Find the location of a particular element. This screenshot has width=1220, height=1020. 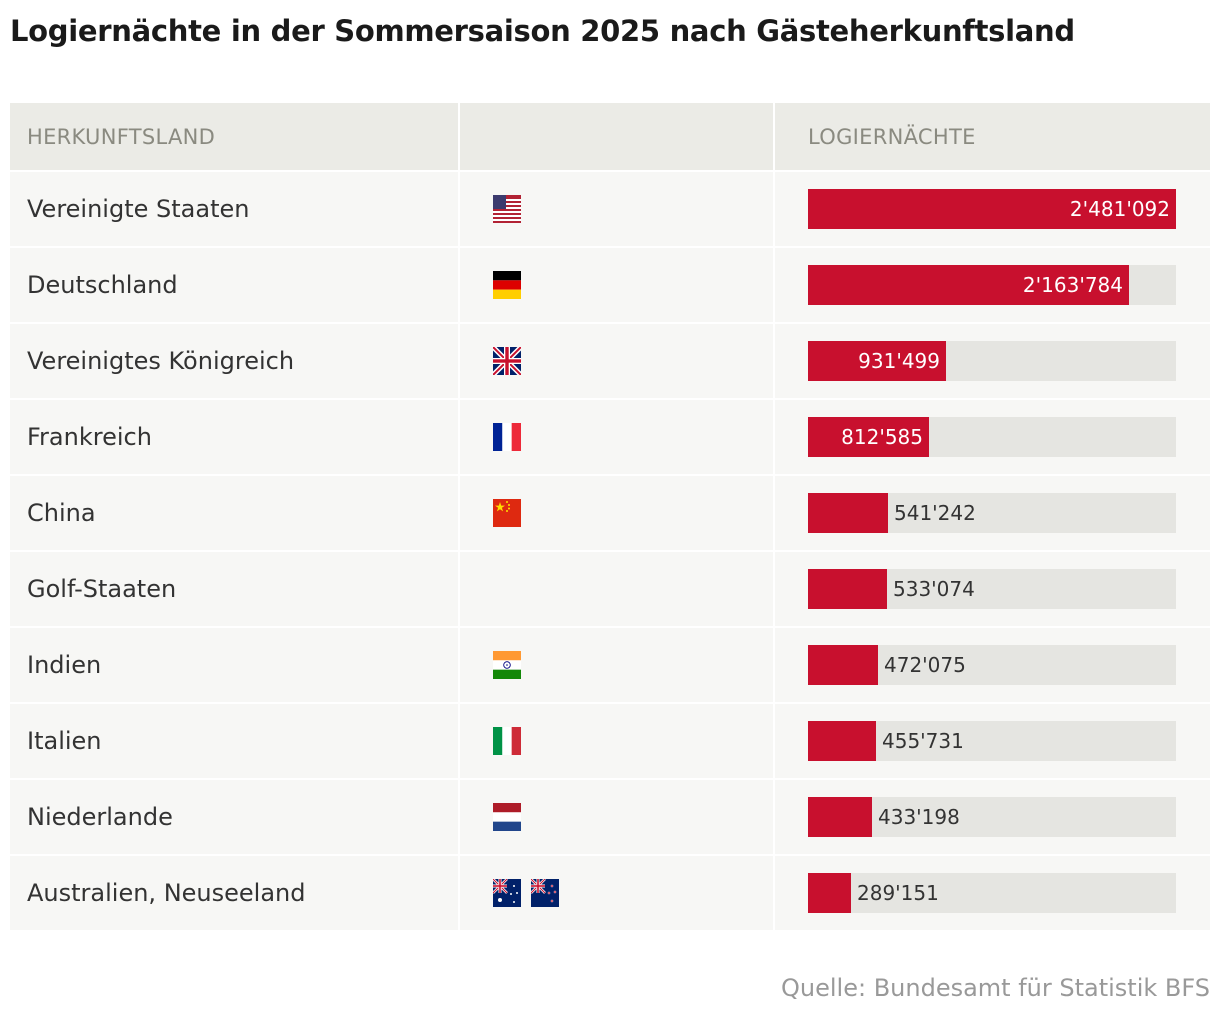

bar-track: 2'481'092 is located at coordinates (992, 209).